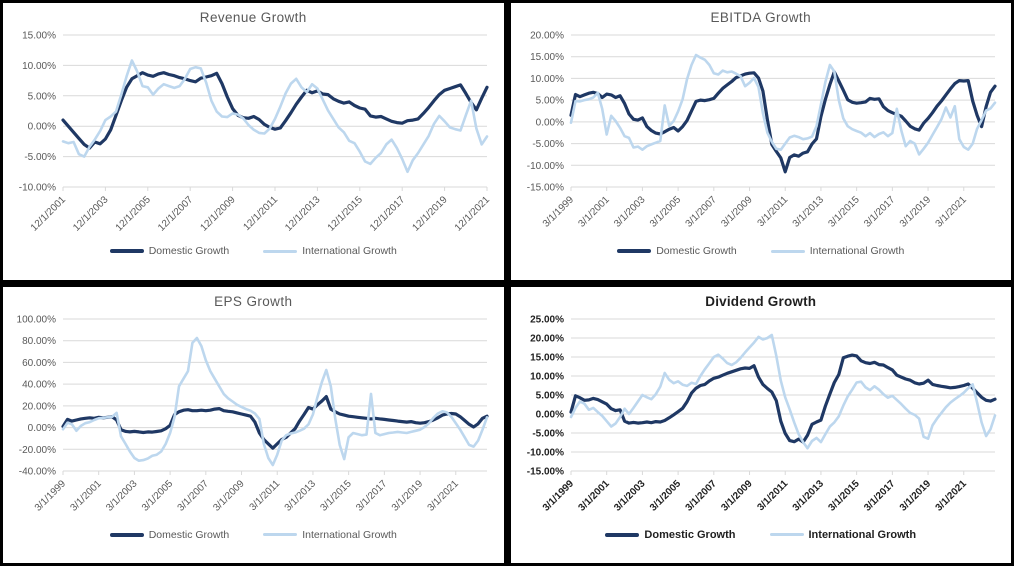  What do you see at coordinates (37, 471) in the screenshot?
I see `svg-text: -40.00%` at bounding box center [37, 471].